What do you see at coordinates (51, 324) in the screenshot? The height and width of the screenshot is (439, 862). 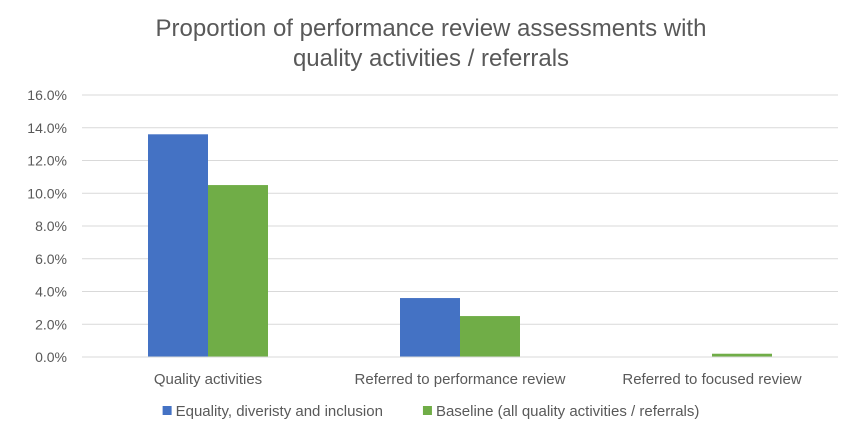 I see `y-tick-label: 2.0%` at bounding box center [51, 324].